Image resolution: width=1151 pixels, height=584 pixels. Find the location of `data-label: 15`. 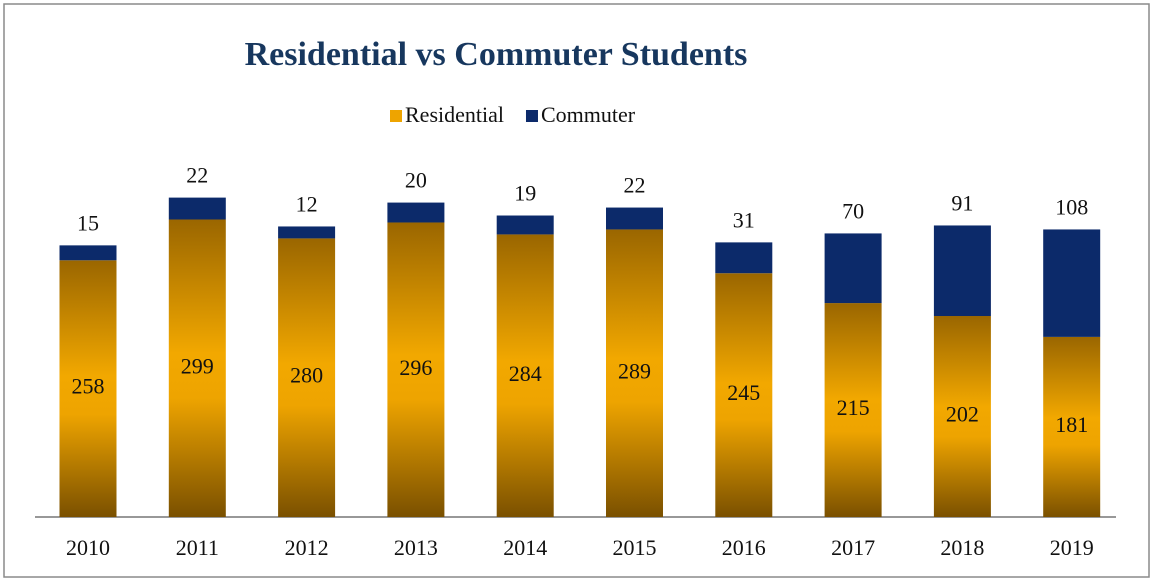

data-label: 15 is located at coordinates (88, 222).